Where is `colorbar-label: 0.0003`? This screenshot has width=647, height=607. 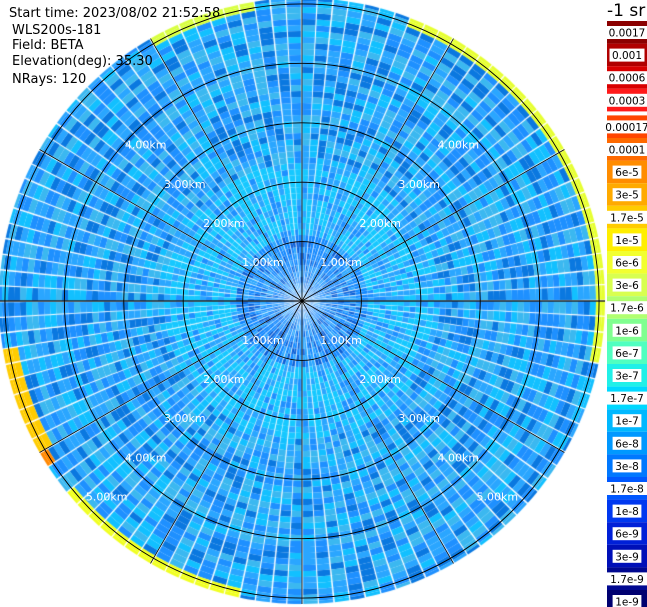 colorbar-label: 0.0003 is located at coordinates (627, 101).